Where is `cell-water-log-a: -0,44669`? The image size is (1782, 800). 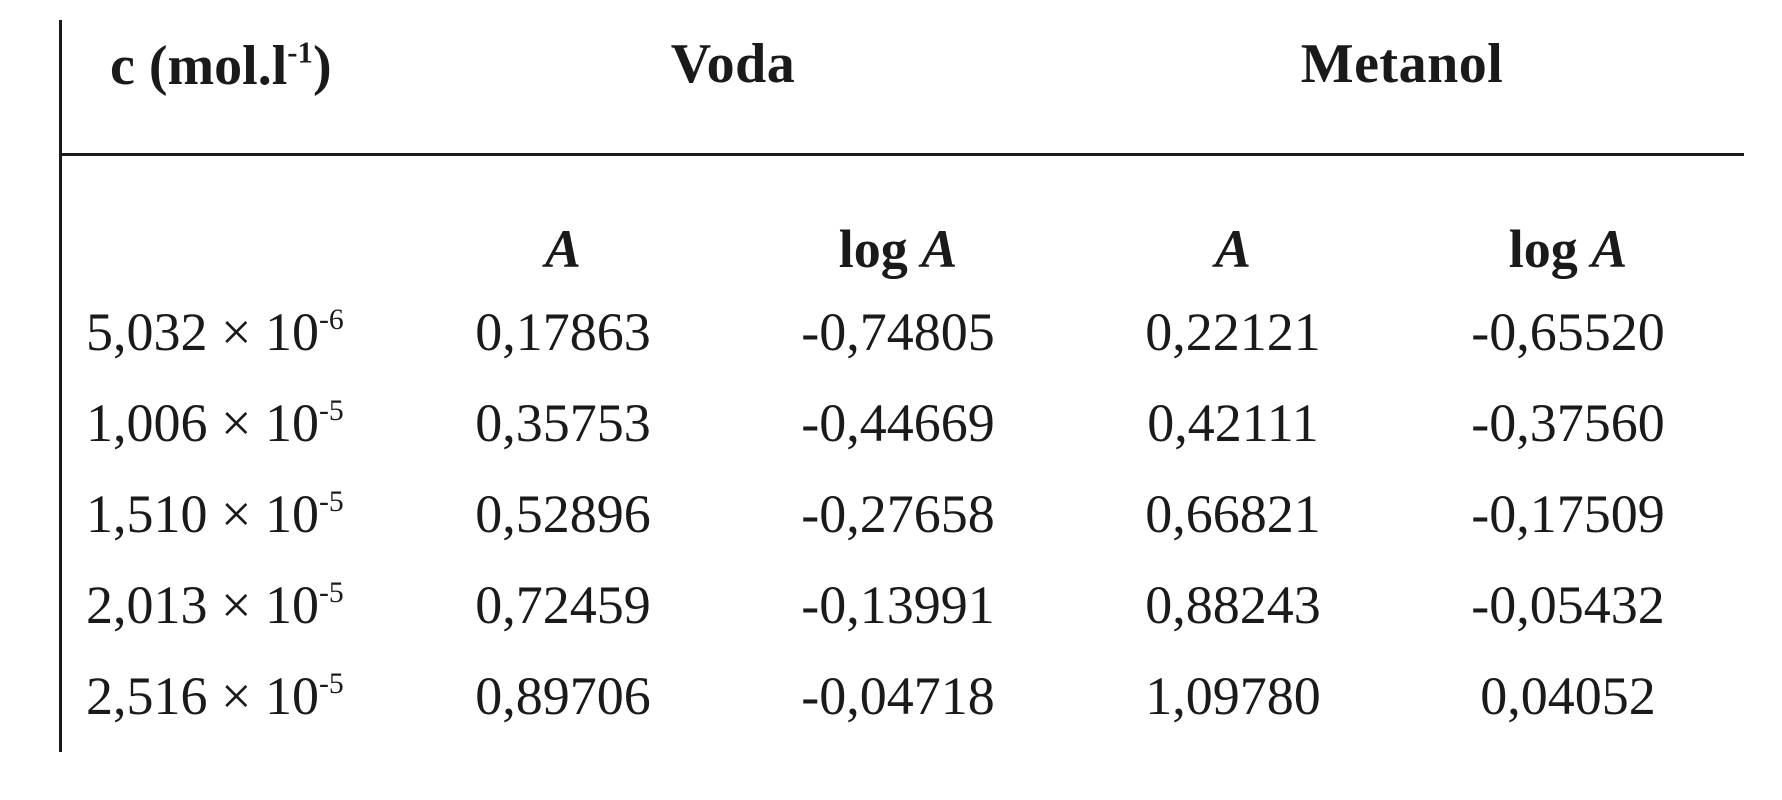
cell-water-log-a: -0,44669 is located at coordinates (898, 423).